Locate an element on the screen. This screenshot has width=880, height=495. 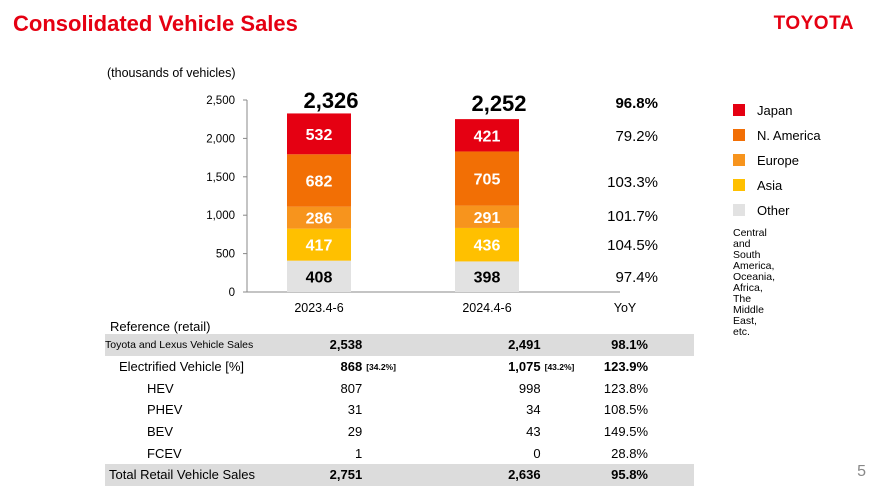
reference-title: Reference (retail) is located at coordinates (160, 326).